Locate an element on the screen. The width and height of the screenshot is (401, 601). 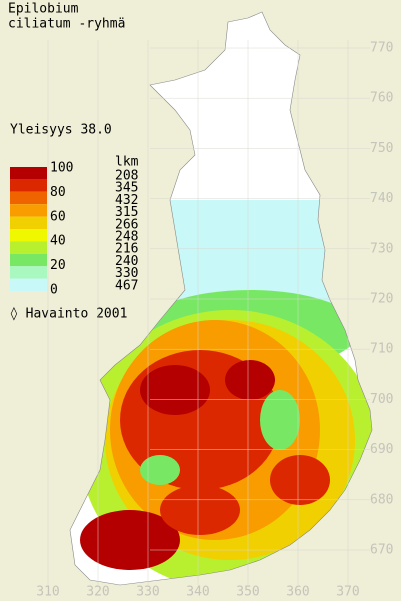
frequency: Yleisyys 38.0 is located at coordinates (61, 130).